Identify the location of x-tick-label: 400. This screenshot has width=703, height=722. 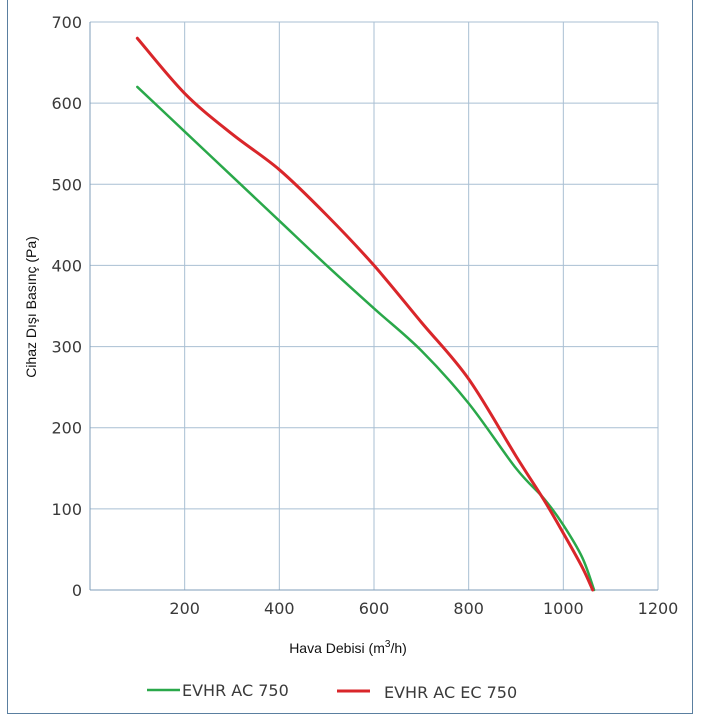
(279, 608).